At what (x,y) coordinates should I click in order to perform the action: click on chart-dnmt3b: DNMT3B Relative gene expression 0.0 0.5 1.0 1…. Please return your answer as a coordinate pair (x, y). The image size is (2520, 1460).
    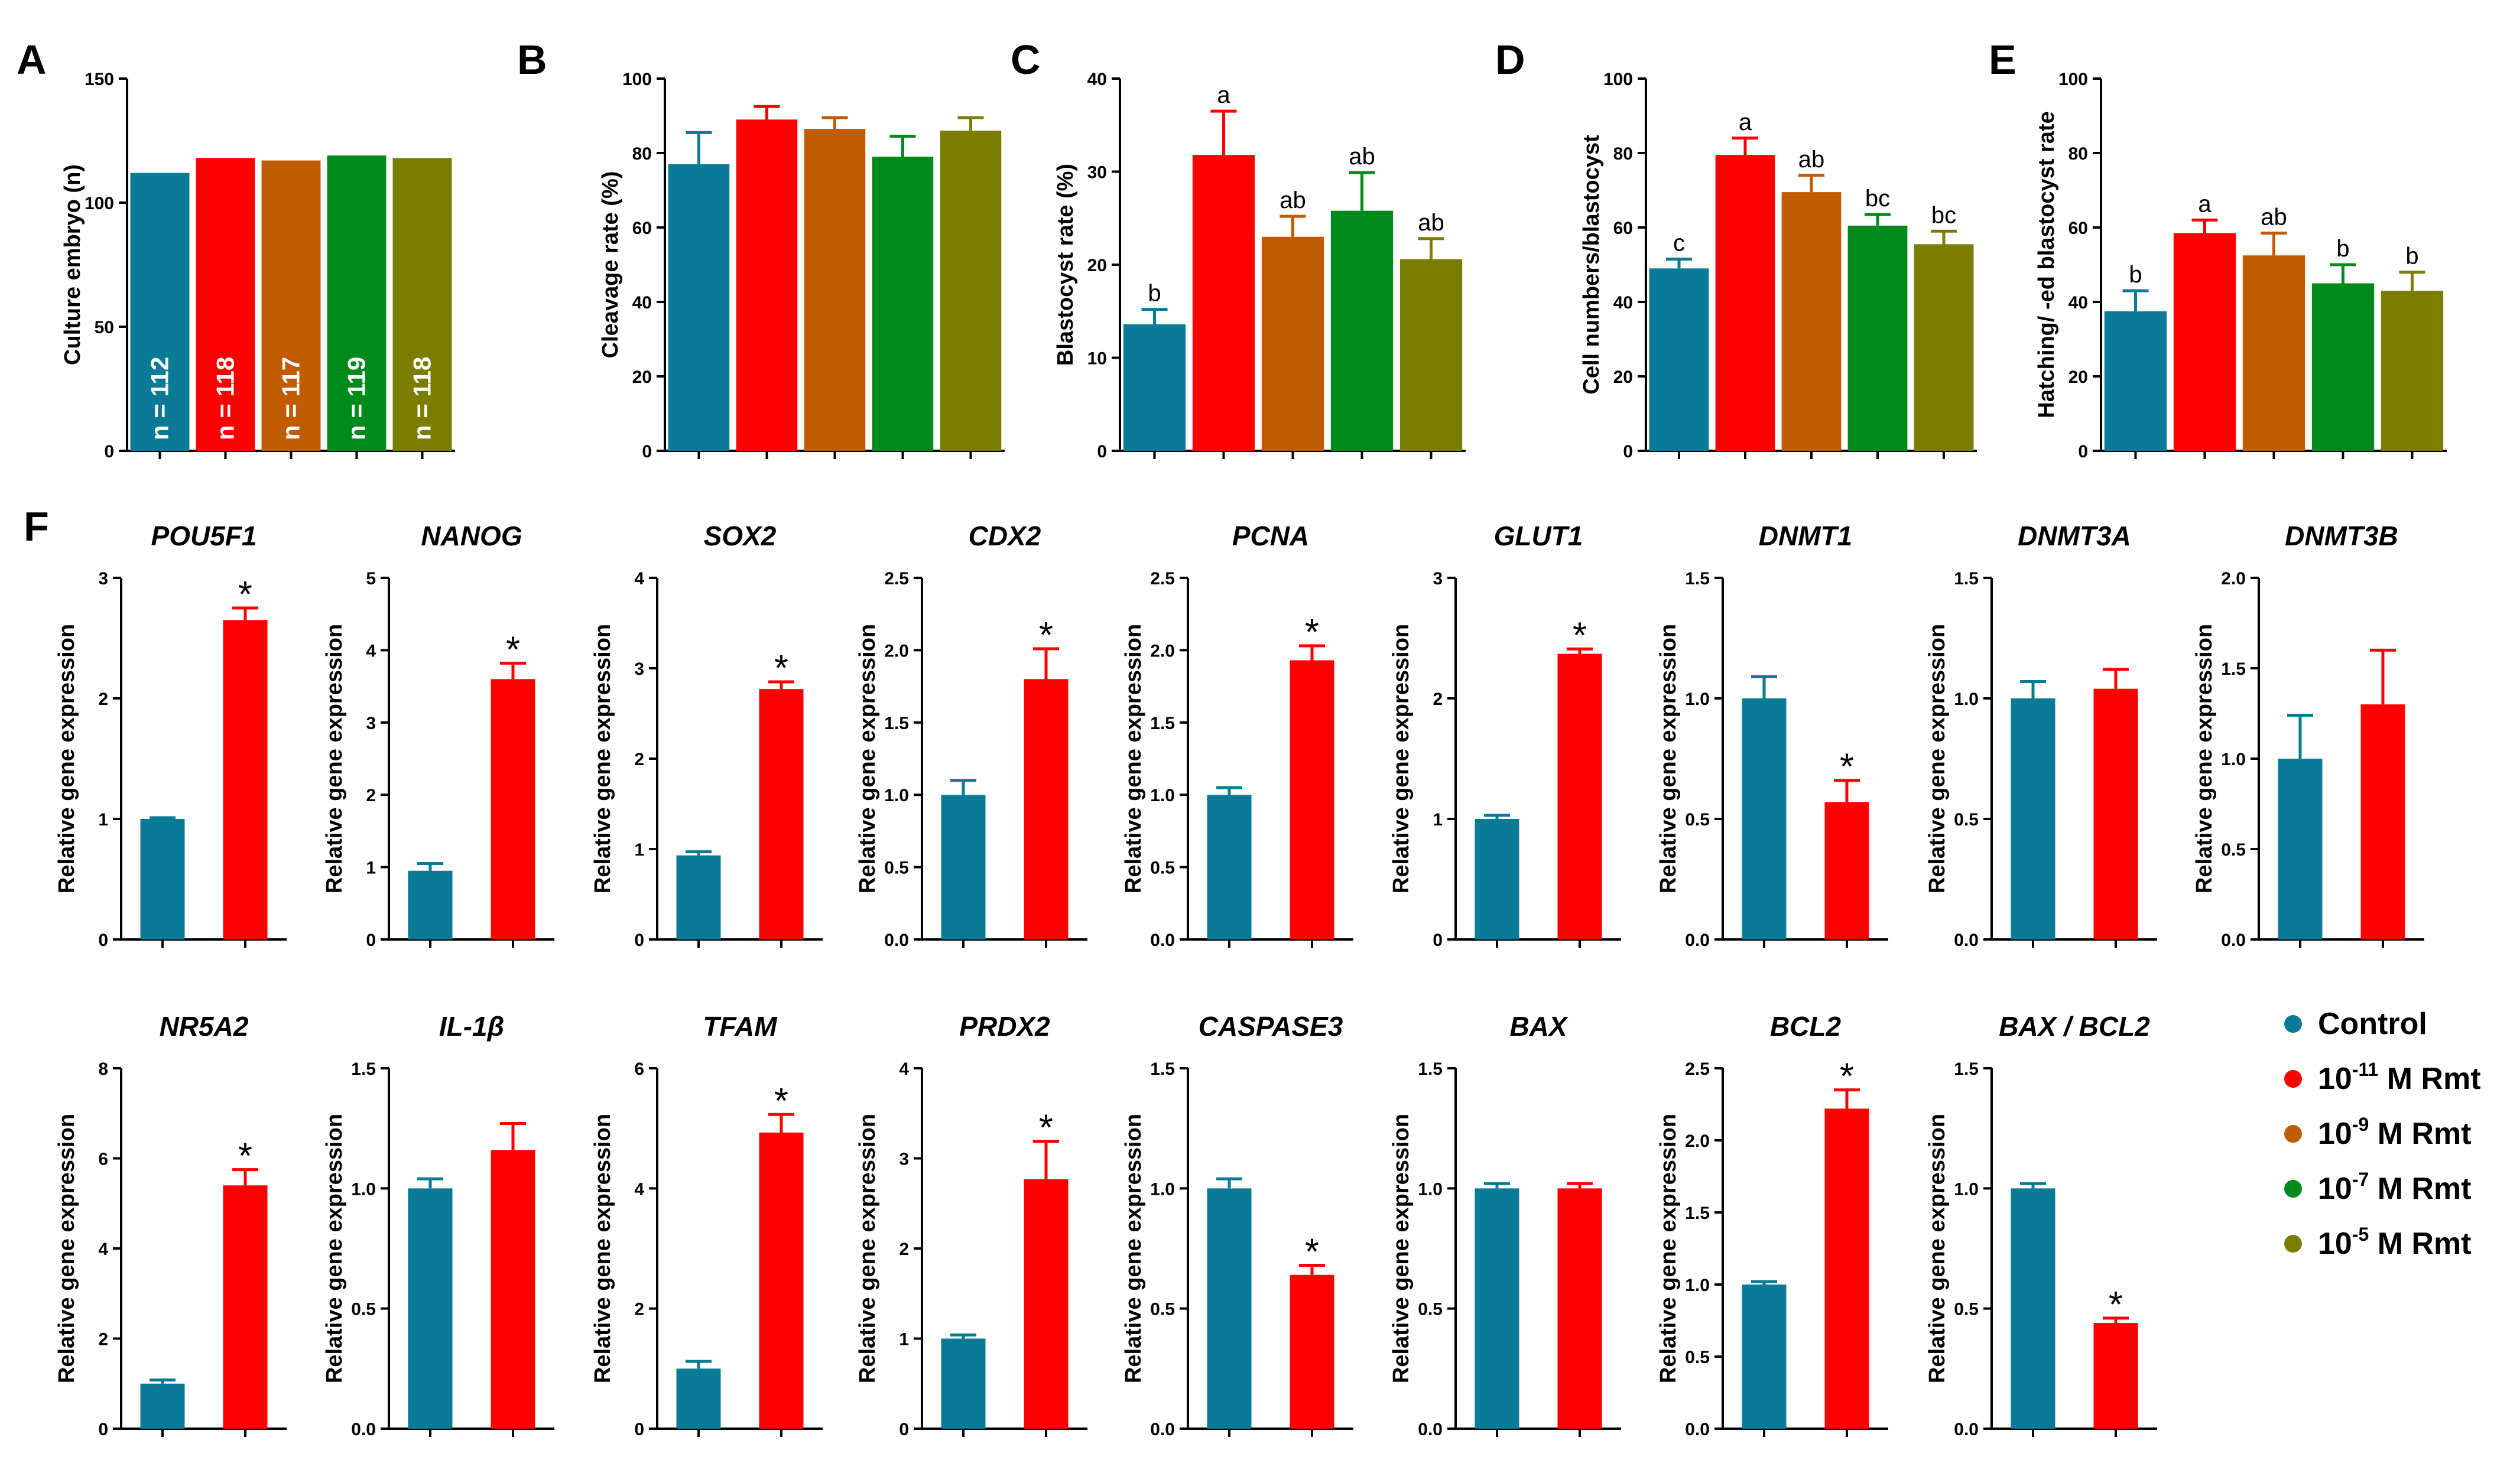
    Looking at the image, I should click on (2308, 735).